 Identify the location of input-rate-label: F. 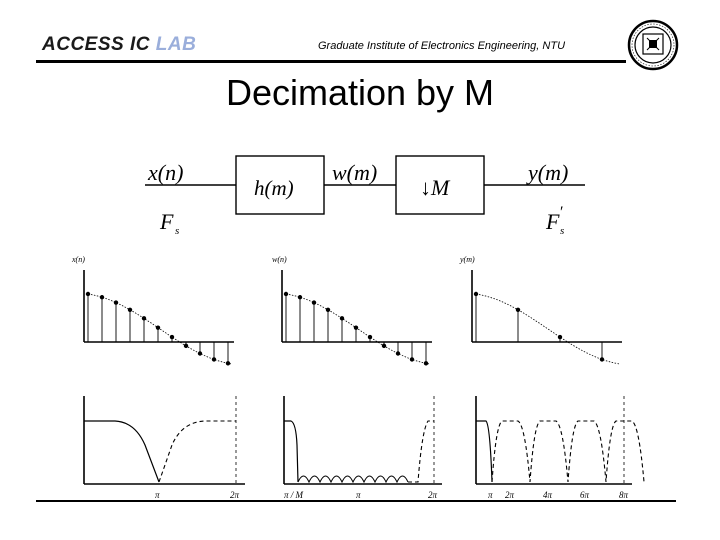
(166, 221).